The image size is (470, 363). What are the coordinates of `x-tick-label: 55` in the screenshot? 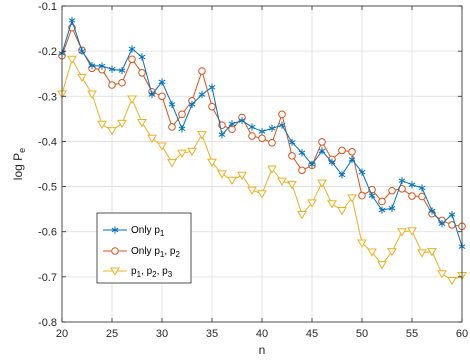 It's located at (412, 334).